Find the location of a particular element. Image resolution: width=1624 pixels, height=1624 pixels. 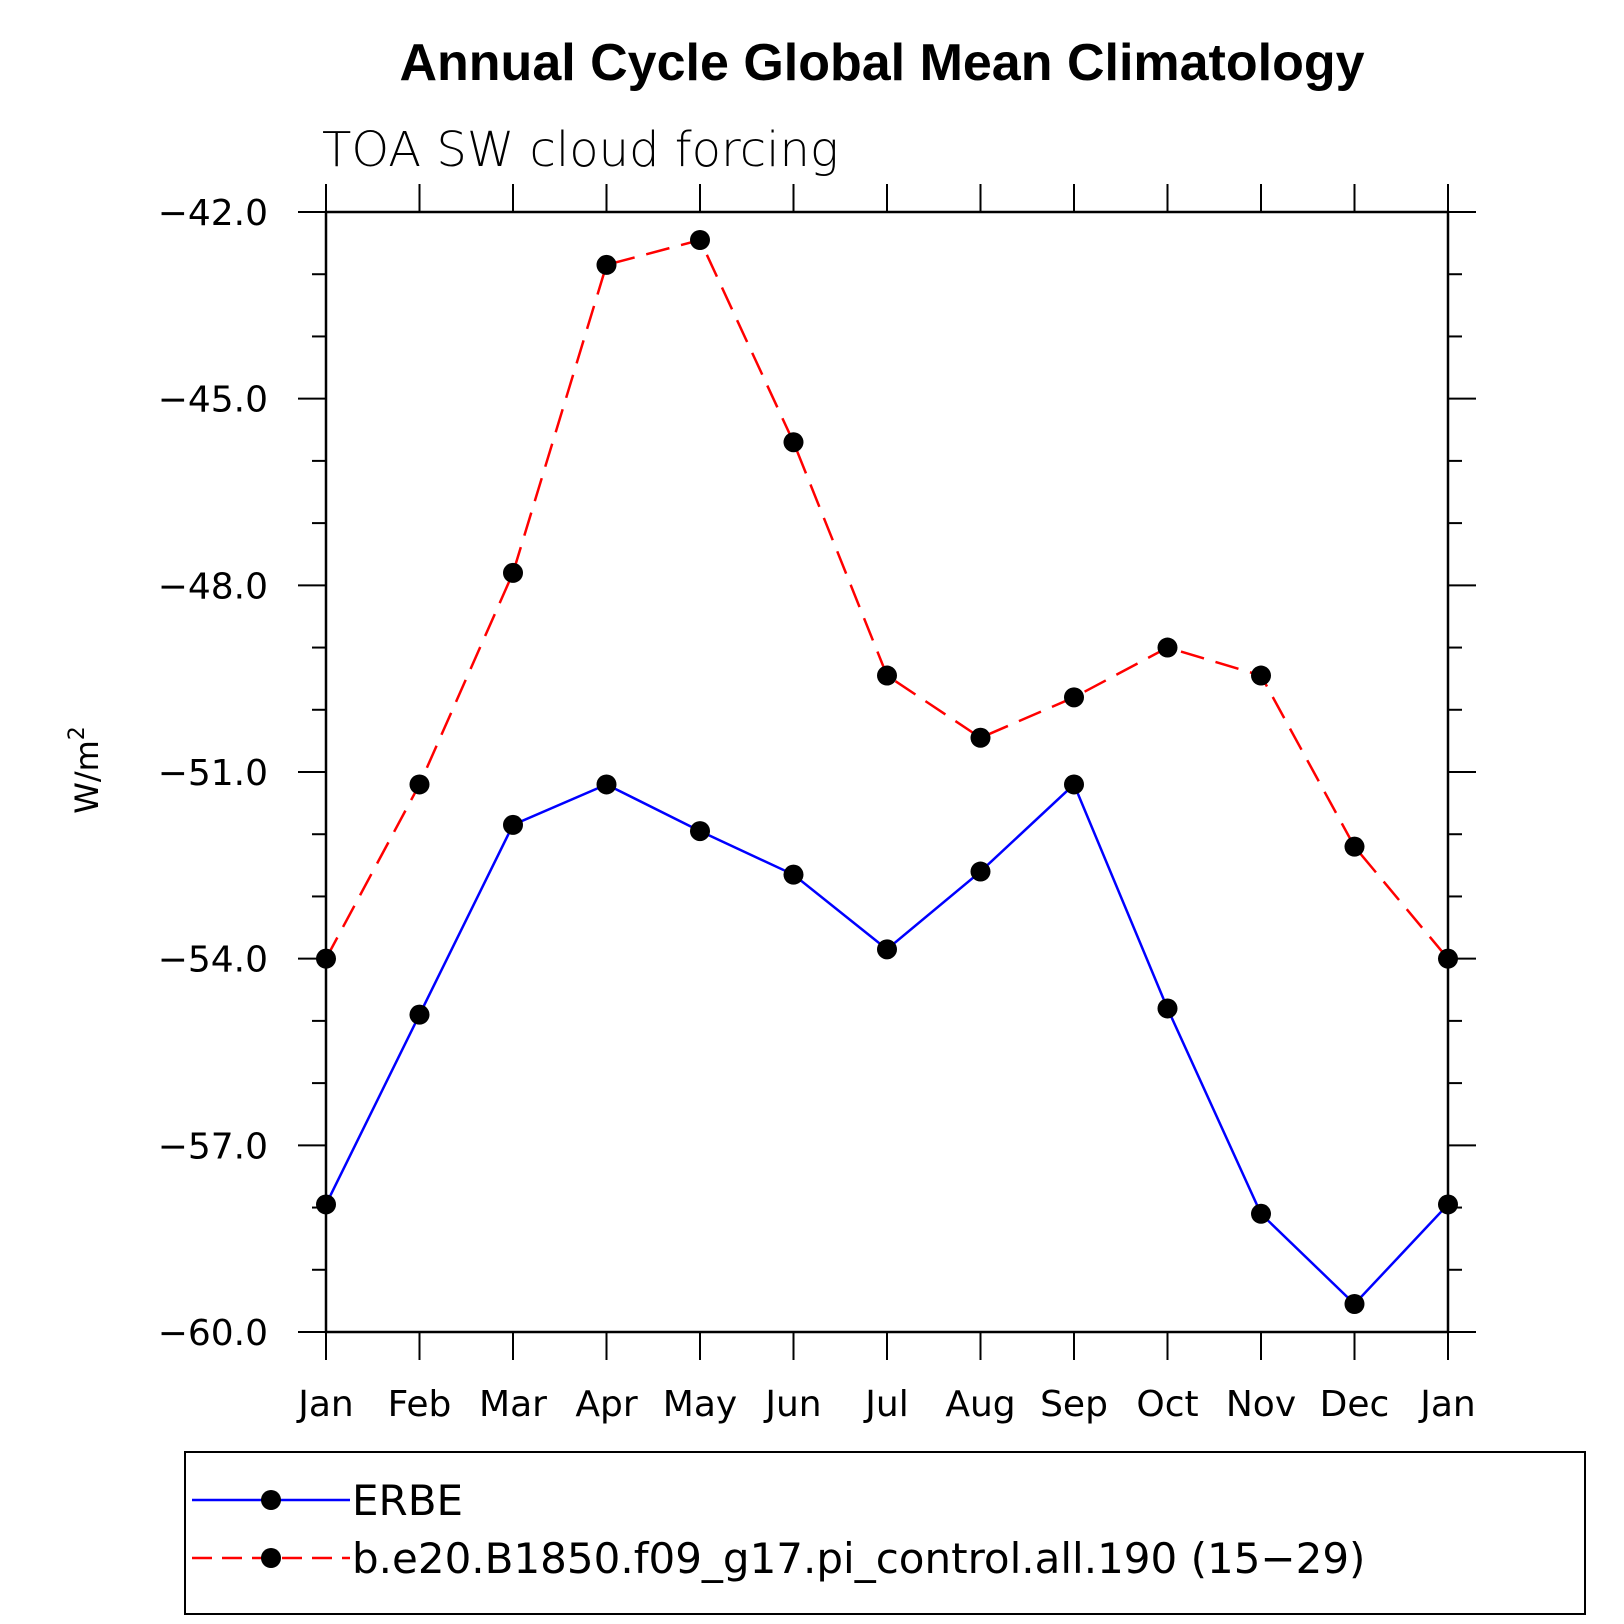

x-tick-label: Mar is located at coordinates (513, 1404).